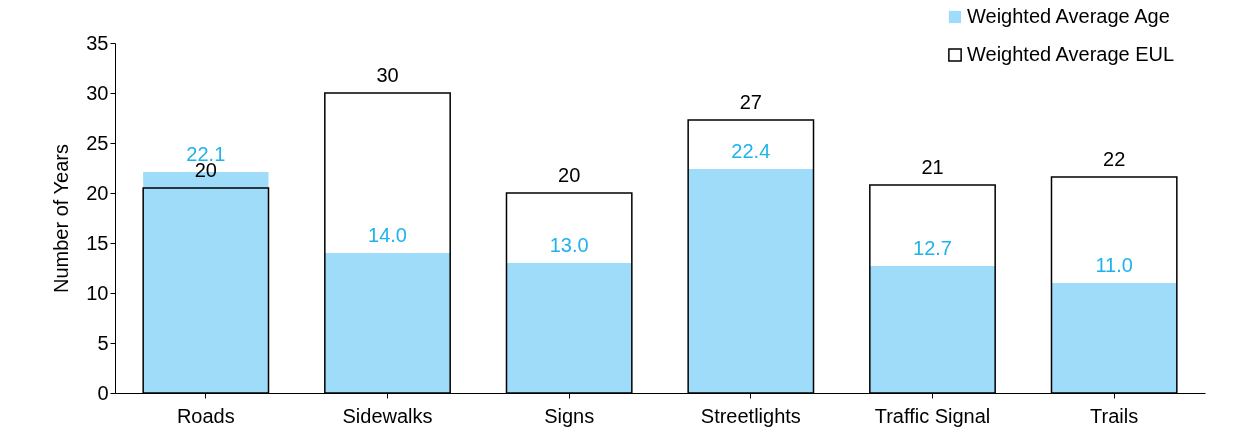 This screenshot has width=1247, height=438. I want to click on y-tick-label: 0, so click(103, 392).